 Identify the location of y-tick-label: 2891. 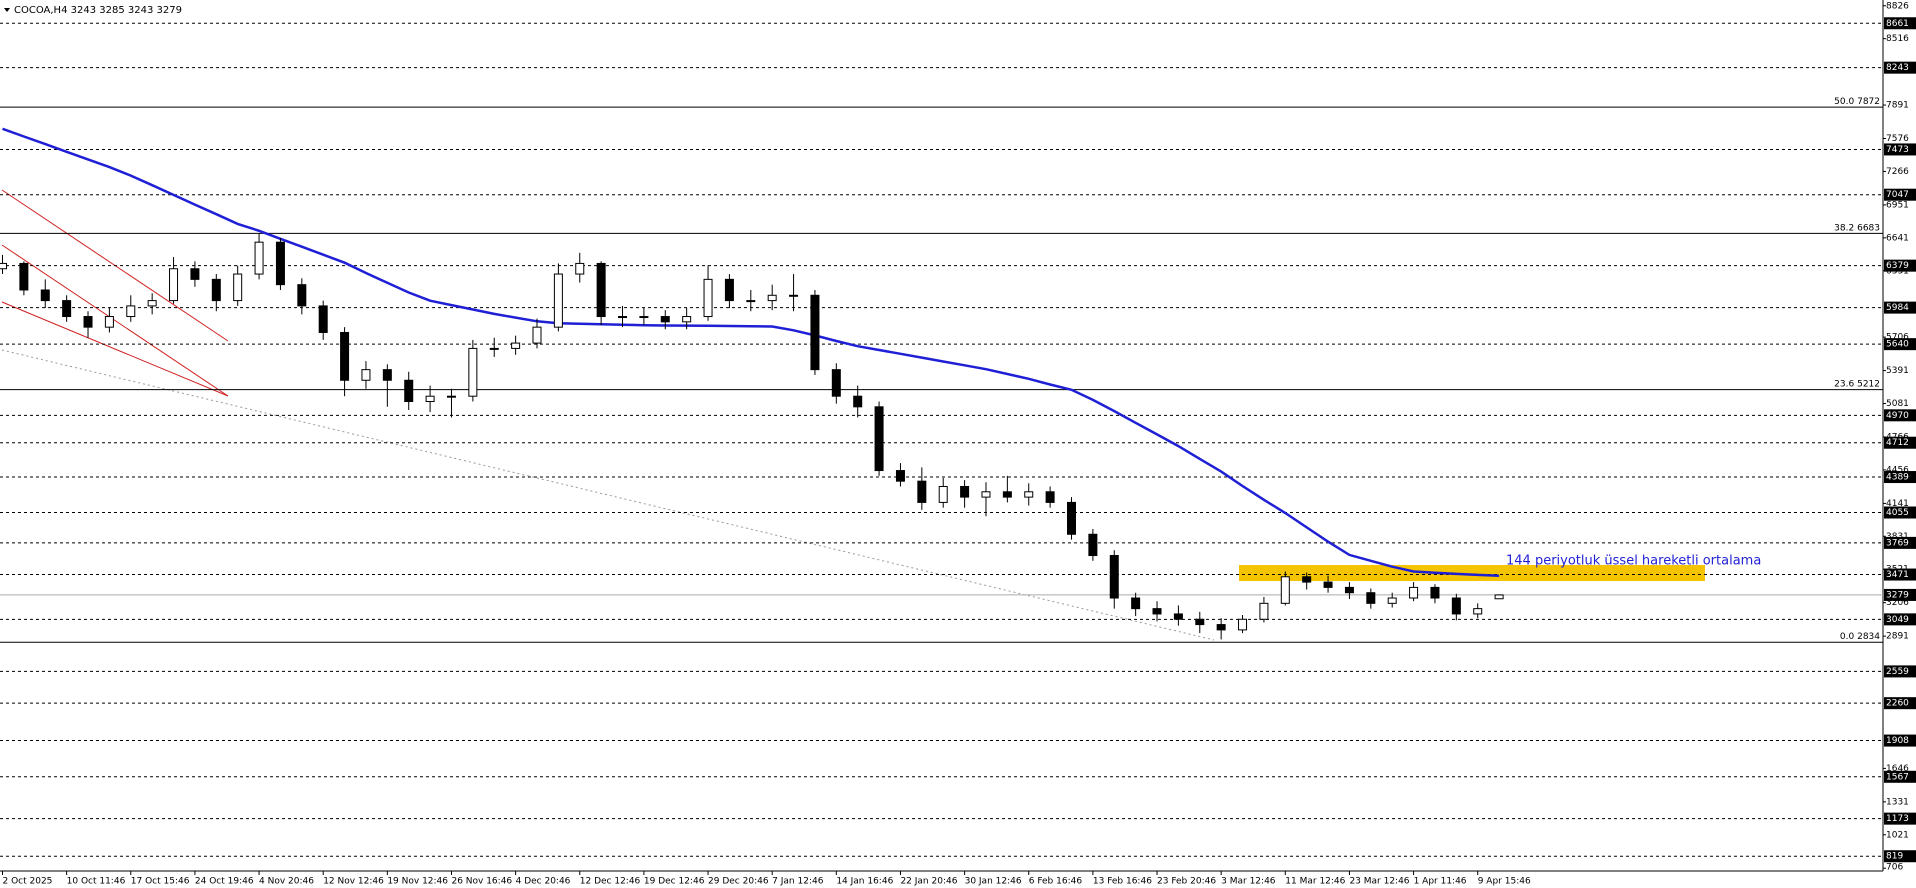
(1897, 637).